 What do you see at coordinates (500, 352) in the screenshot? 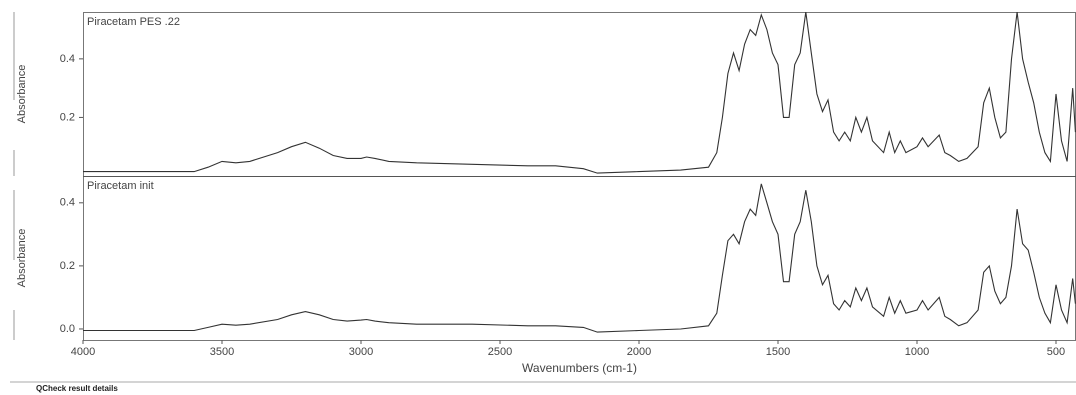
I see `x-tick-label: 2500` at bounding box center [500, 352].